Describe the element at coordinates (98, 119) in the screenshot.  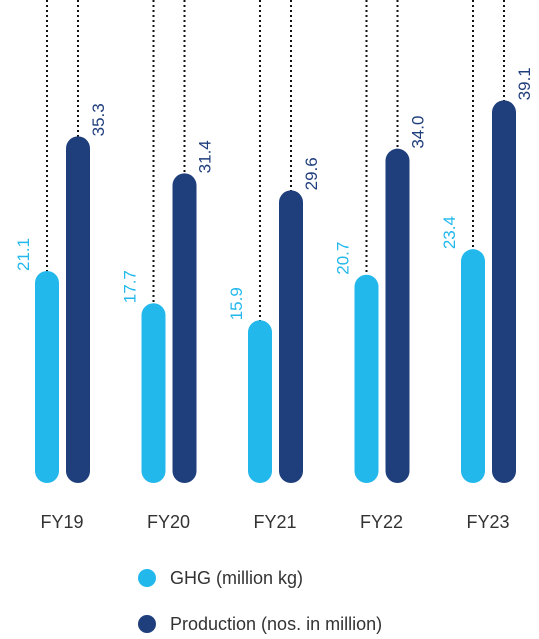
I see `value-label: 35.3` at that location.